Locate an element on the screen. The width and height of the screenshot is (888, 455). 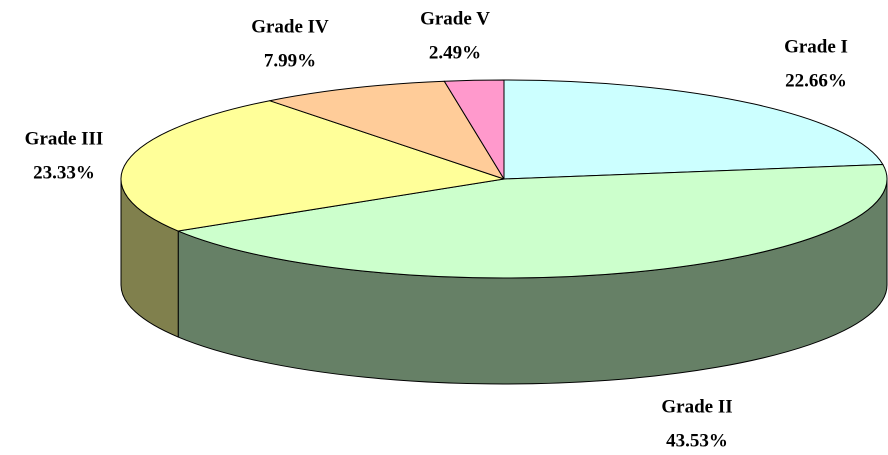
slice-value: 23.33% is located at coordinates (64, 172).